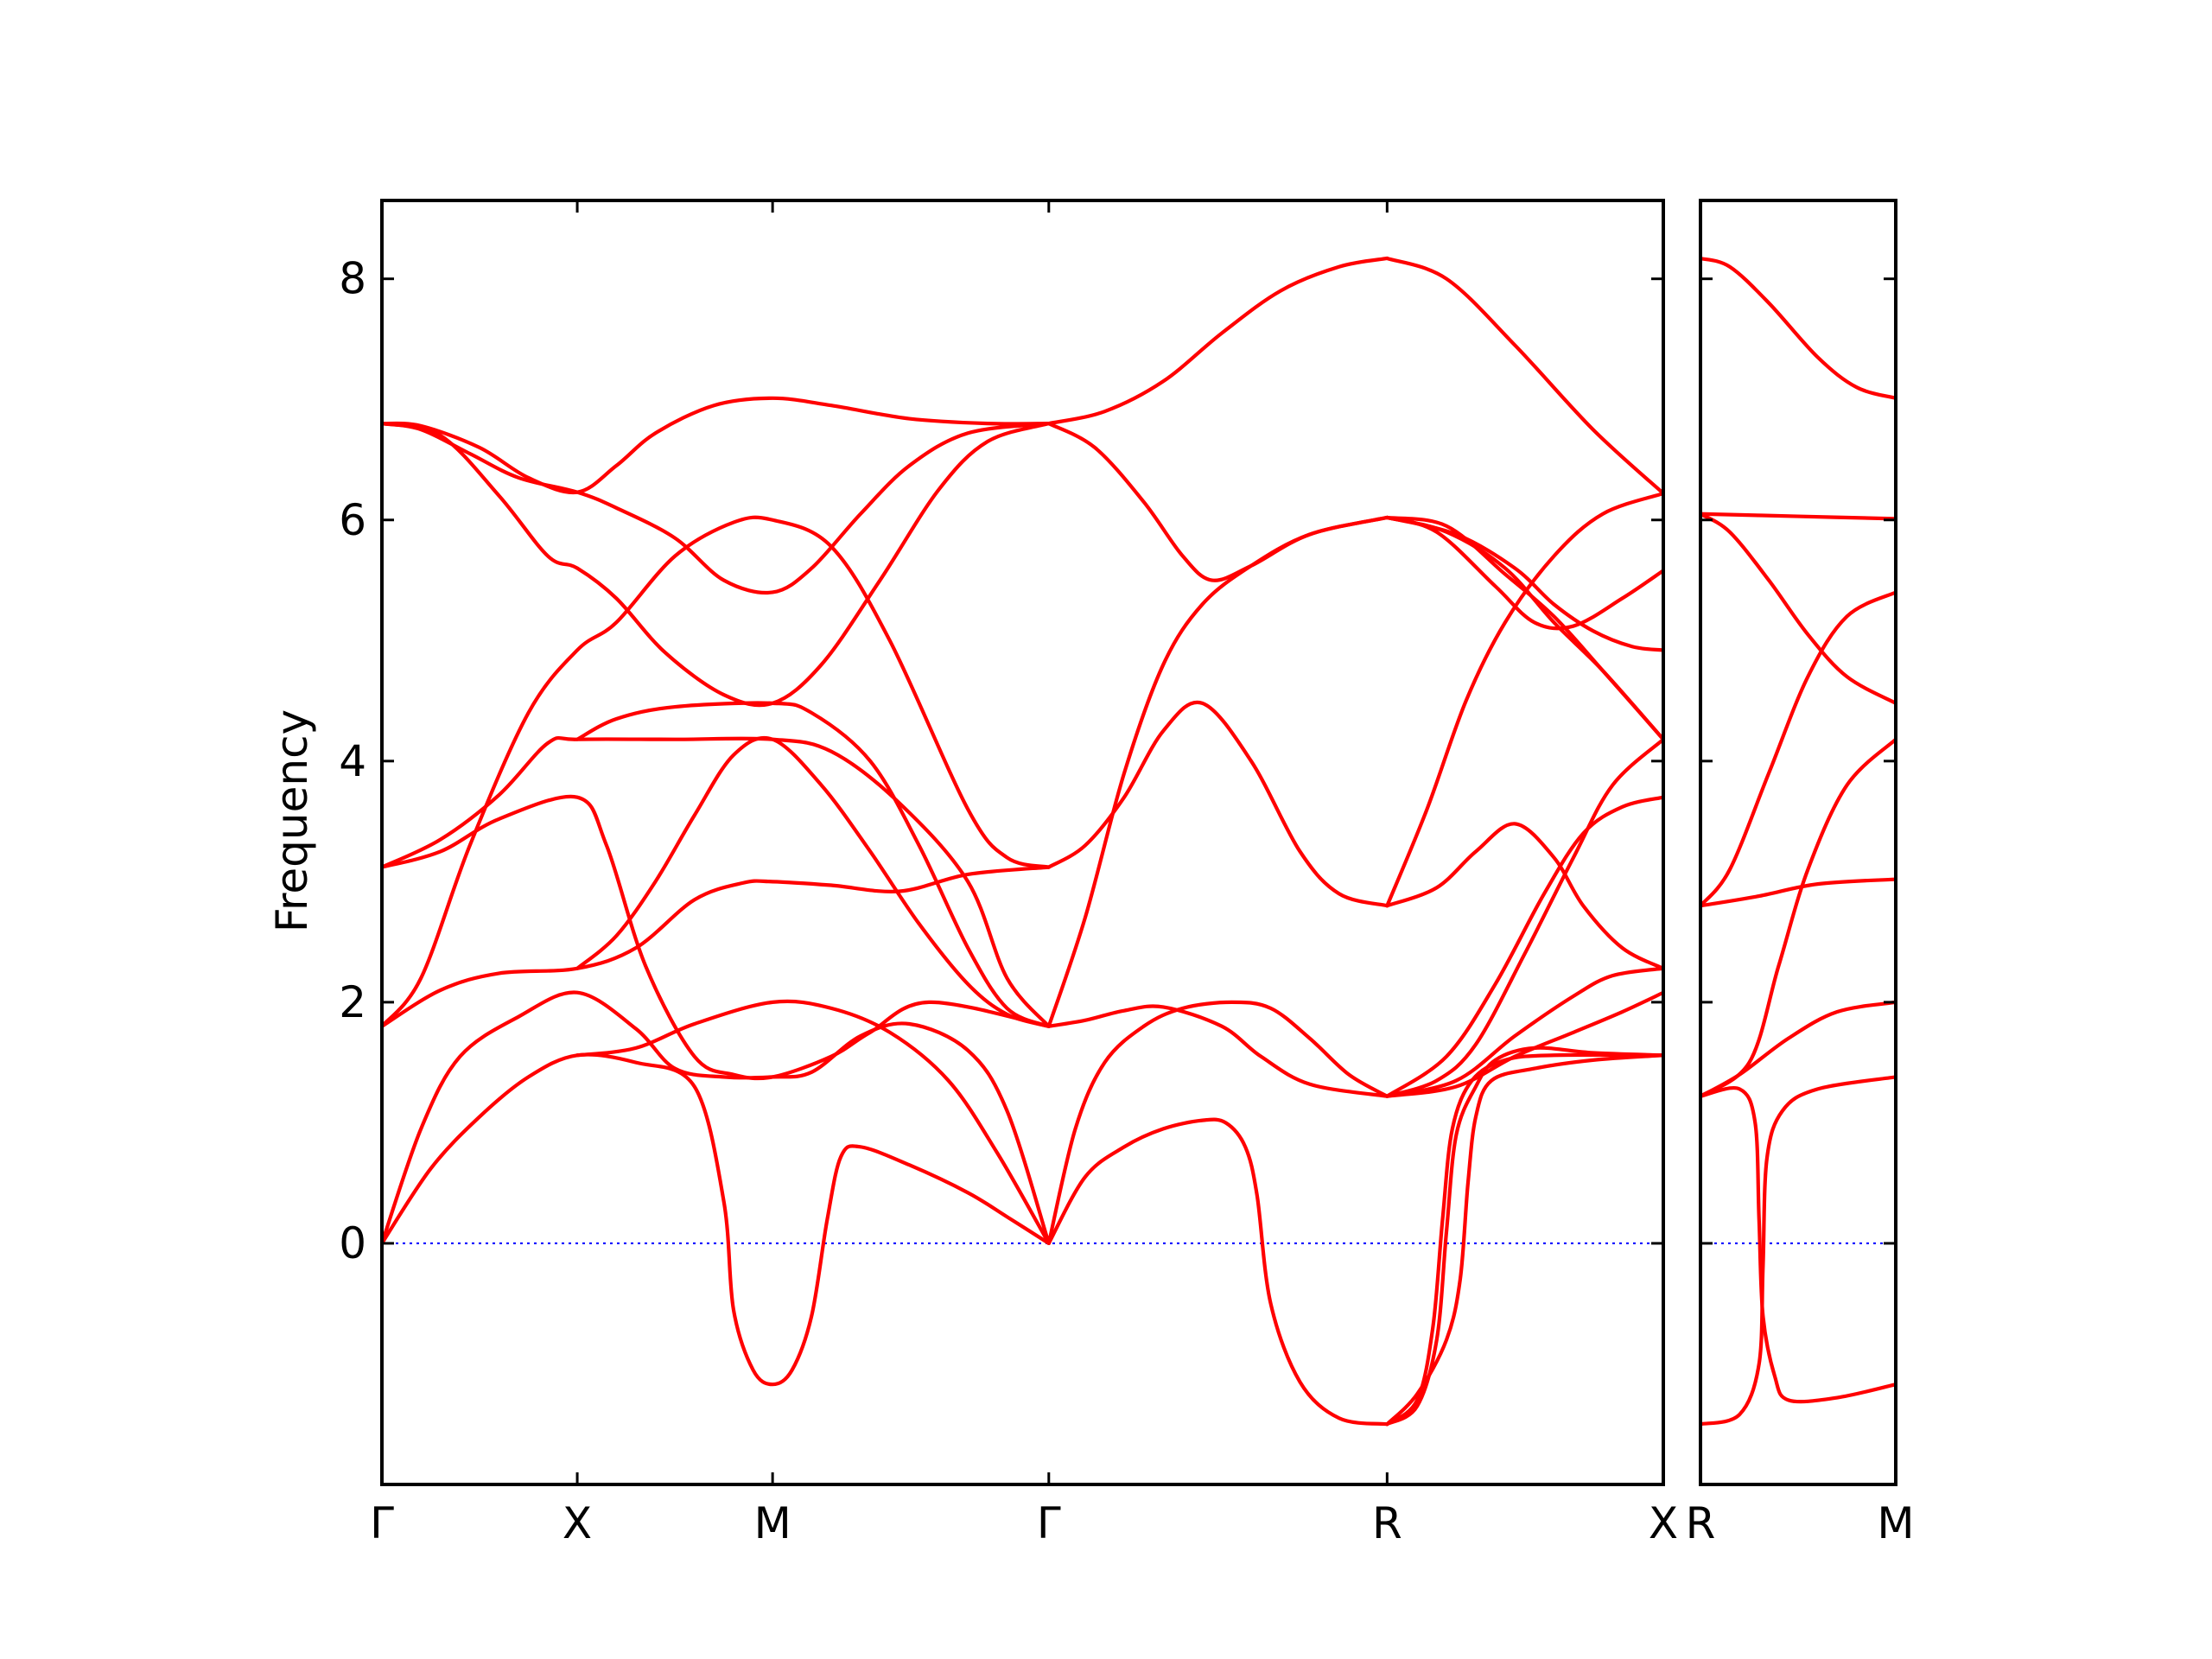 The width and height of the screenshot is (2212, 1659). What do you see at coordinates (352, 761) in the screenshot?
I see `y-tick-label: 4` at bounding box center [352, 761].